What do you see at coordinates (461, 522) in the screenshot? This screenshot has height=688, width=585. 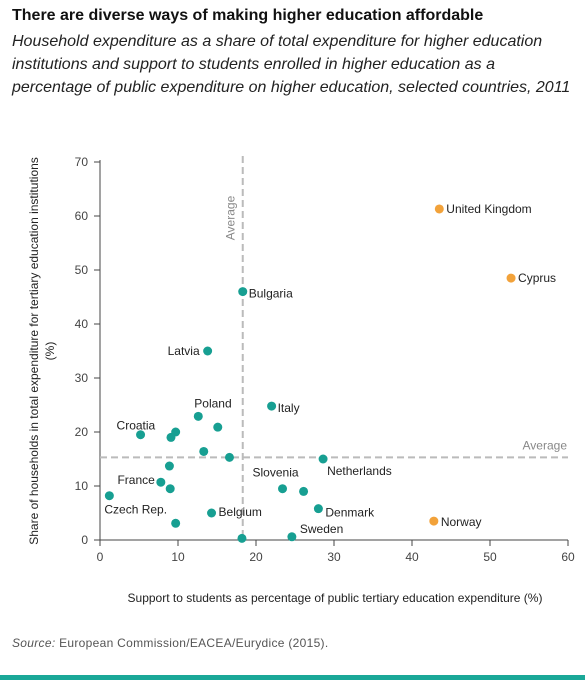 I see `label-norway: Norway` at bounding box center [461, 522].